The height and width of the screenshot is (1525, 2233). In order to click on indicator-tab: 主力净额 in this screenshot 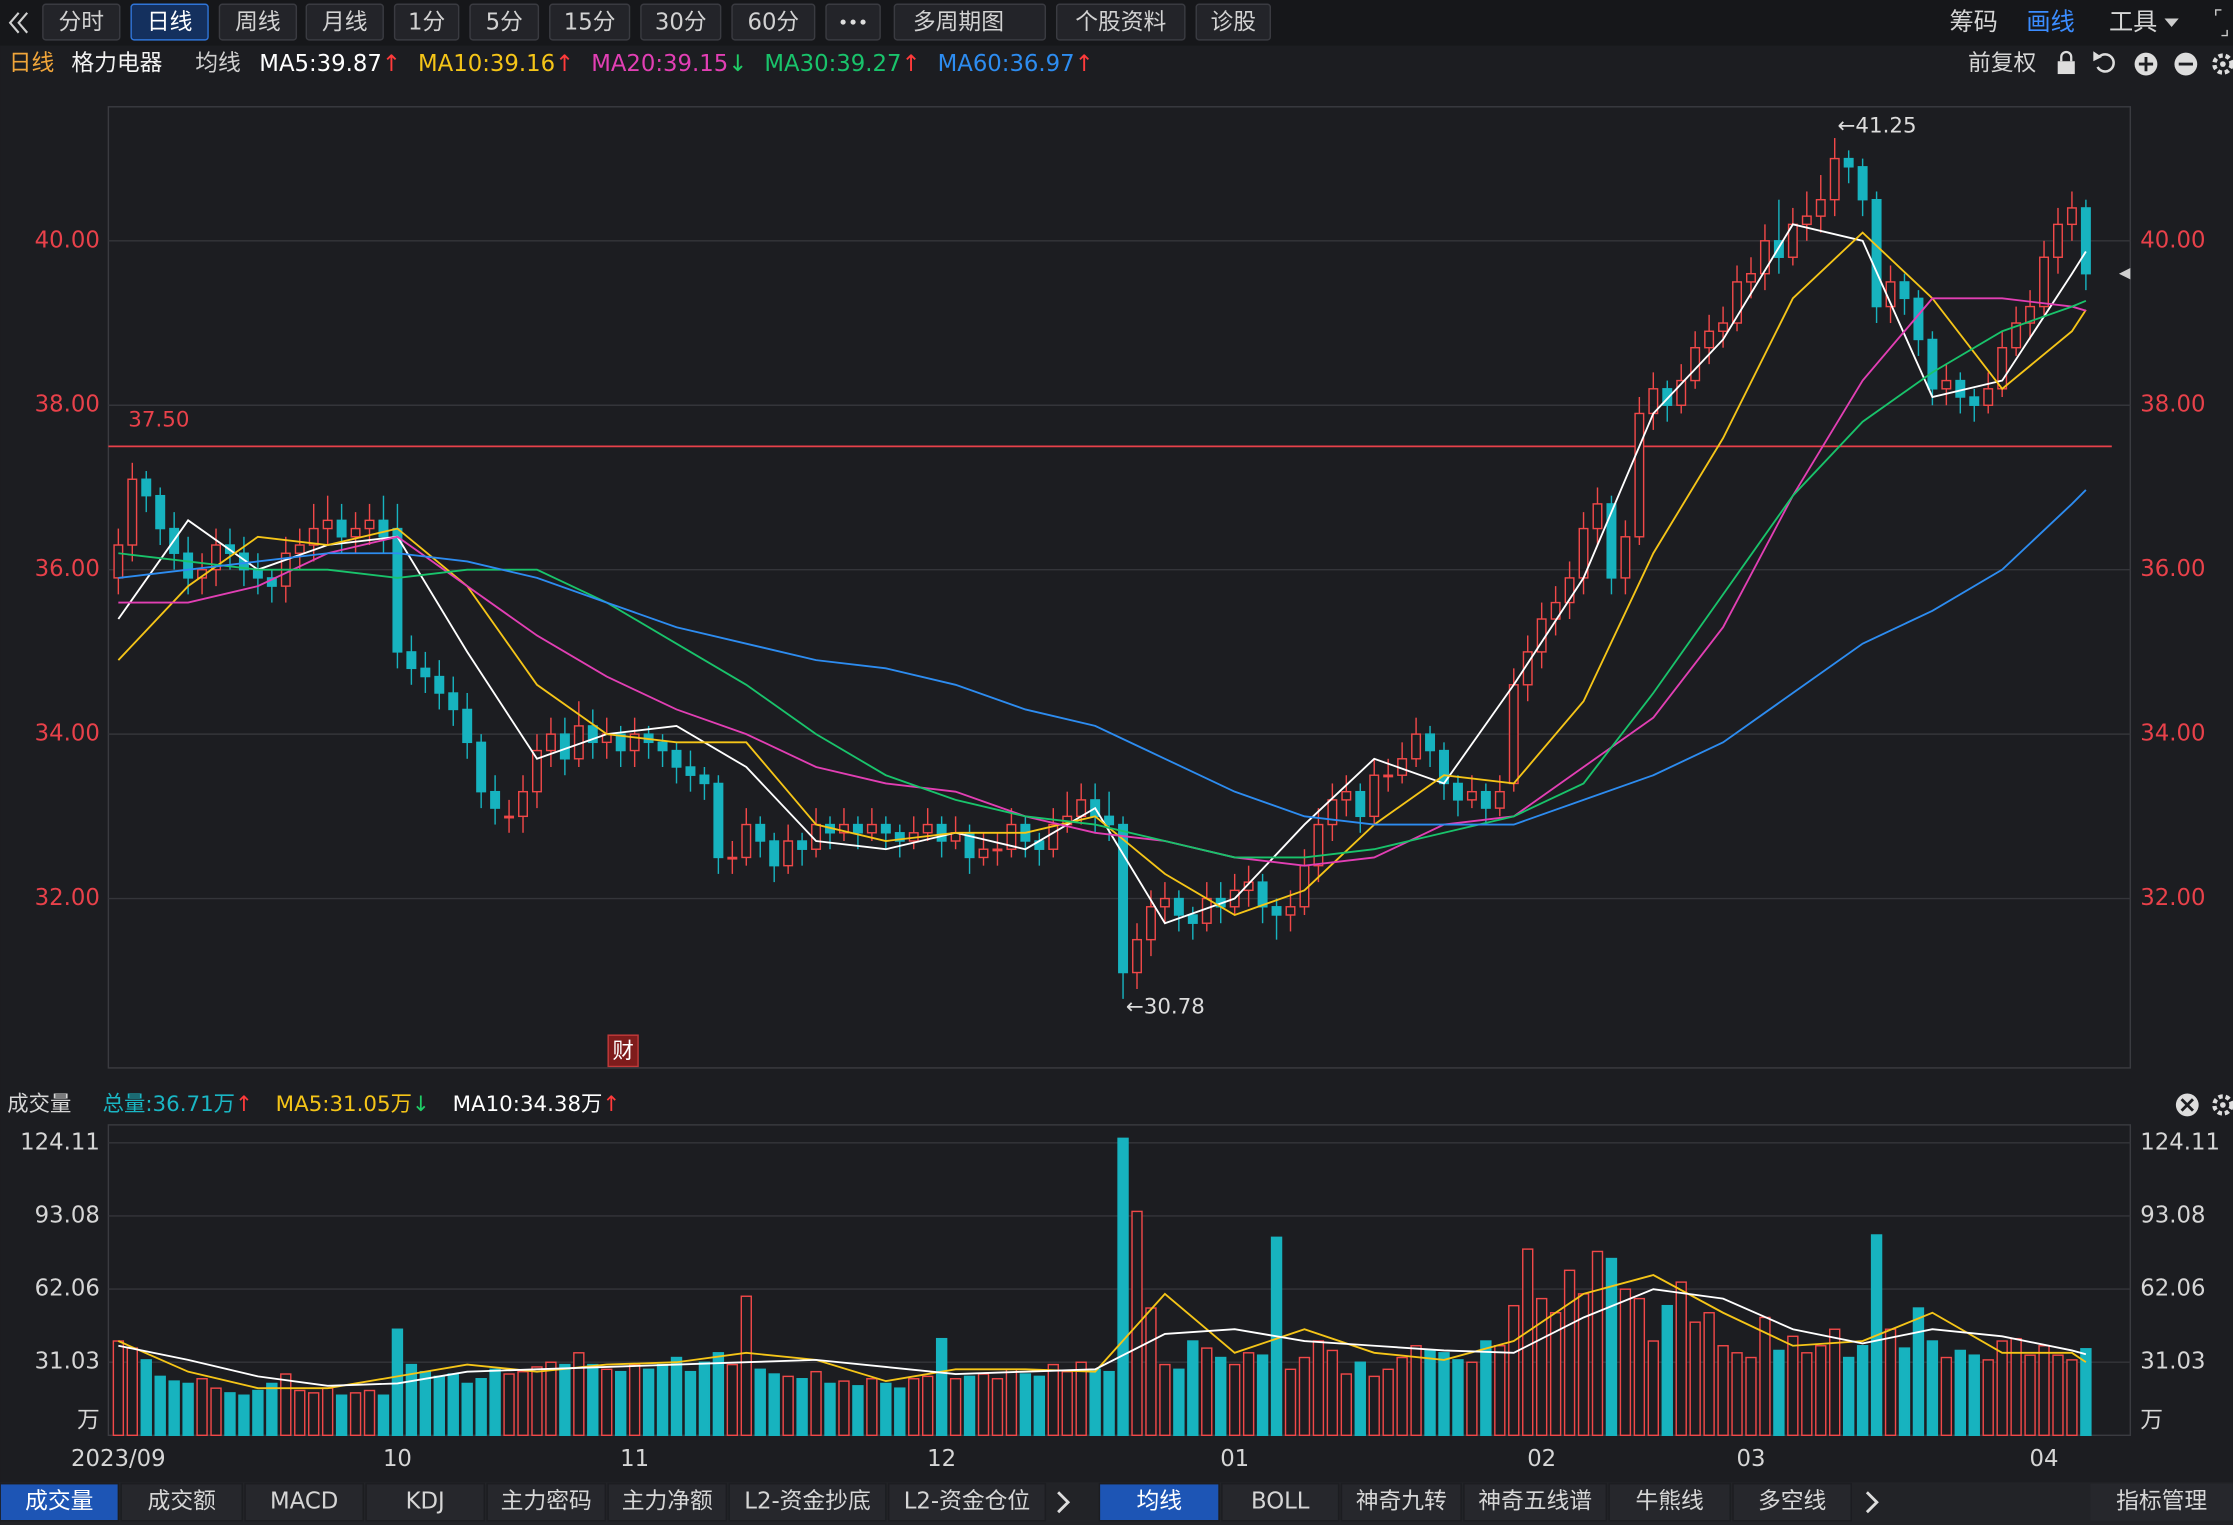, I will do `click(667, 1502)`.